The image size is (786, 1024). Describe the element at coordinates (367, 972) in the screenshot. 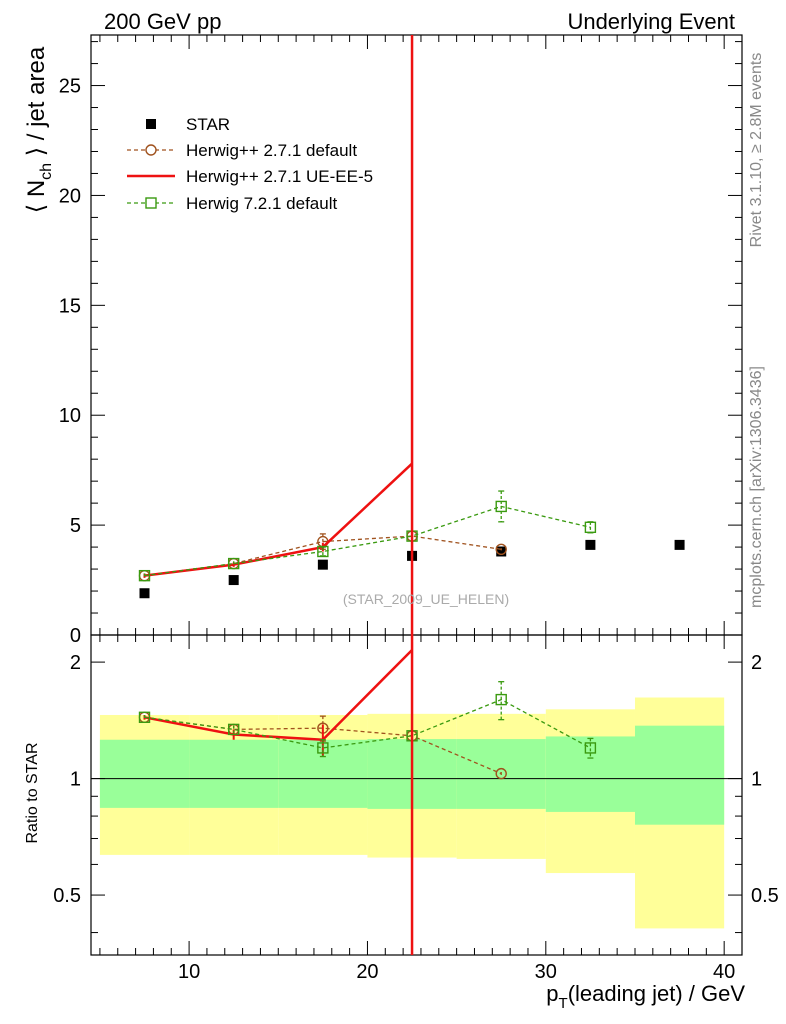

I see `x-tick-label: 20` at that location.